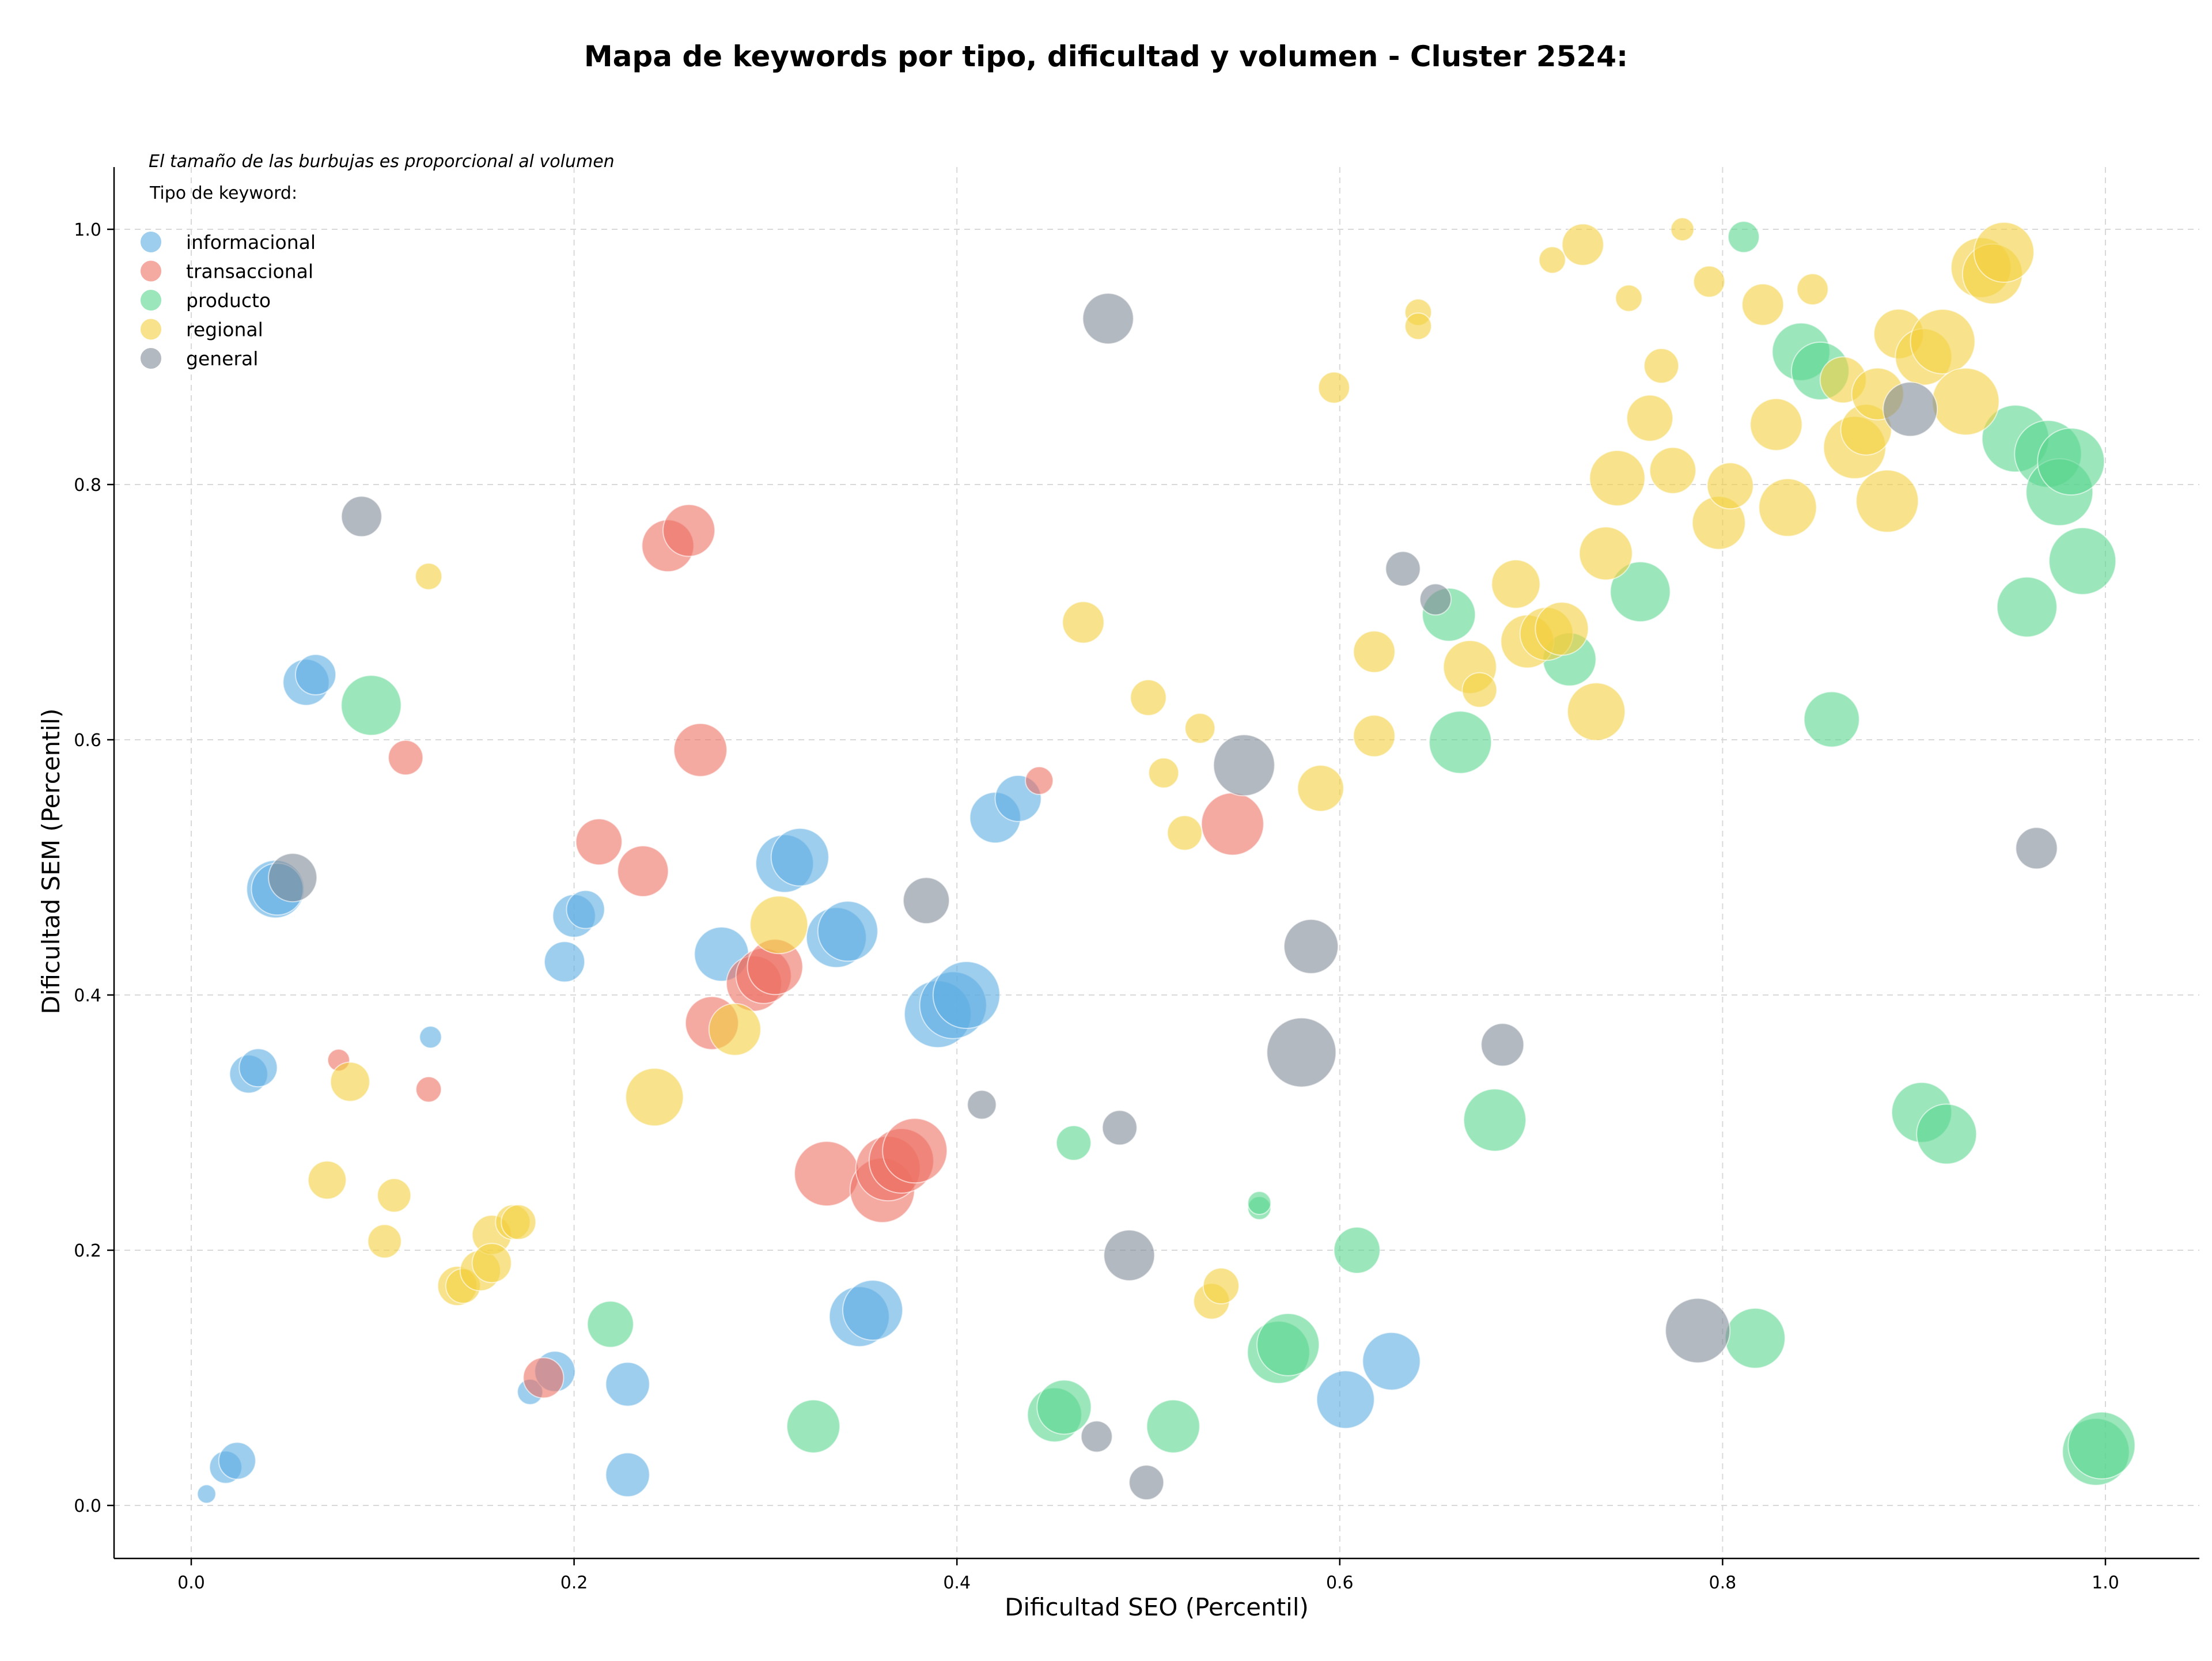  I want to click on legend-marker-regional, so click(150, 329).